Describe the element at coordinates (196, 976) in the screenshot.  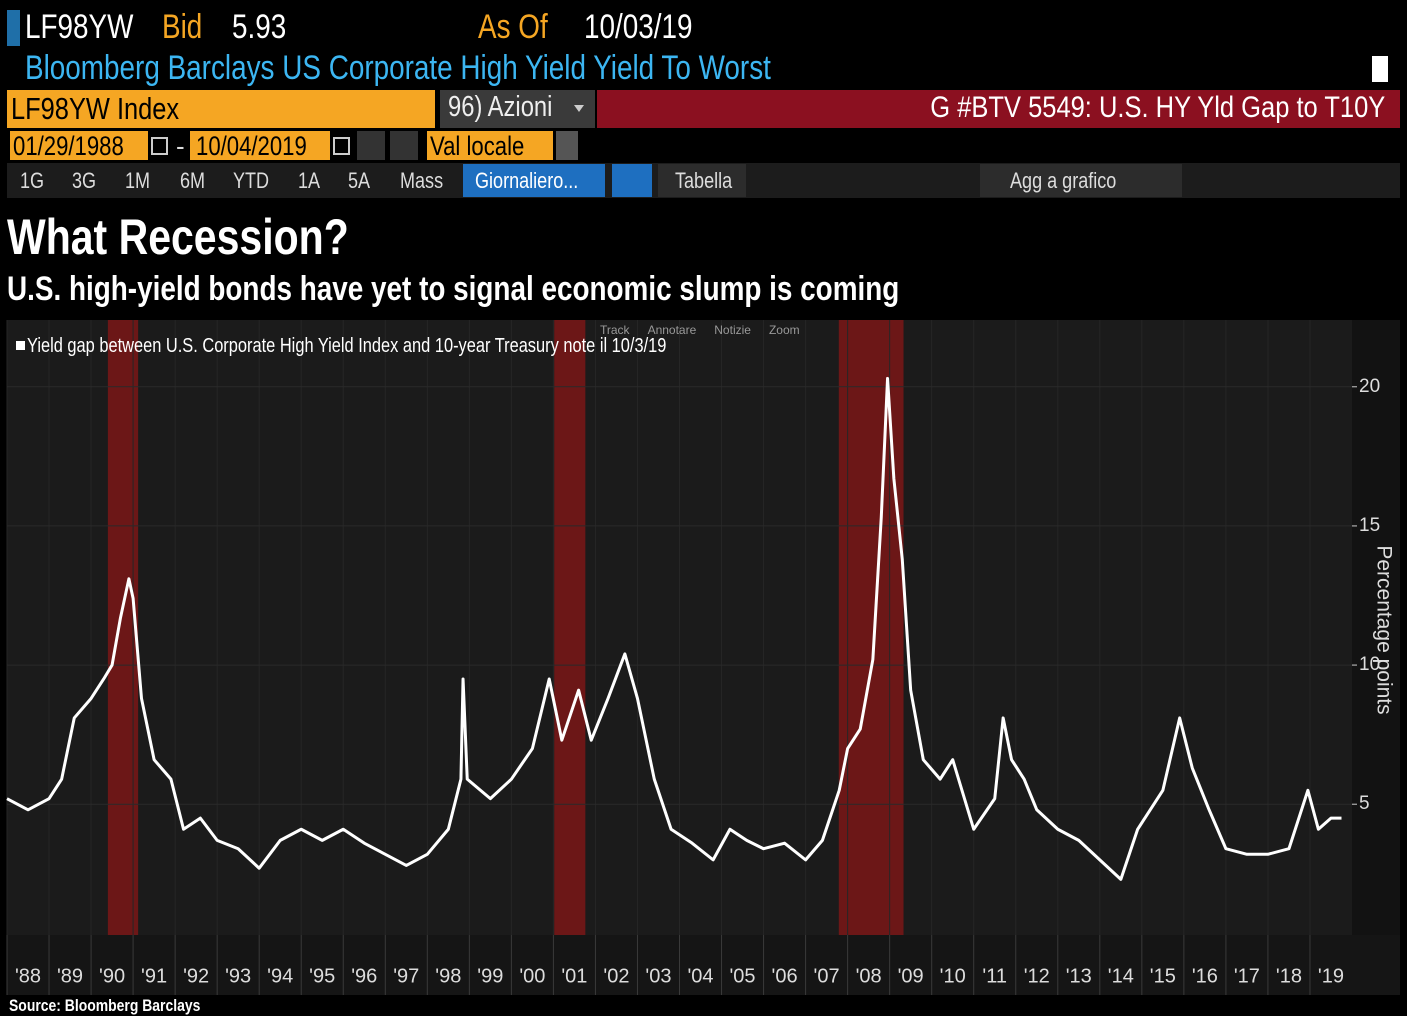
I see `x-tick-label: '92` at that location.